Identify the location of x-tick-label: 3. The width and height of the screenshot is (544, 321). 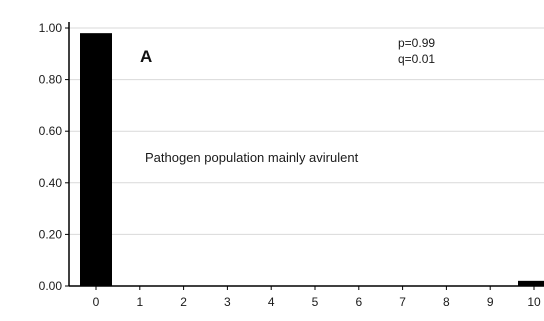
(227, 302).